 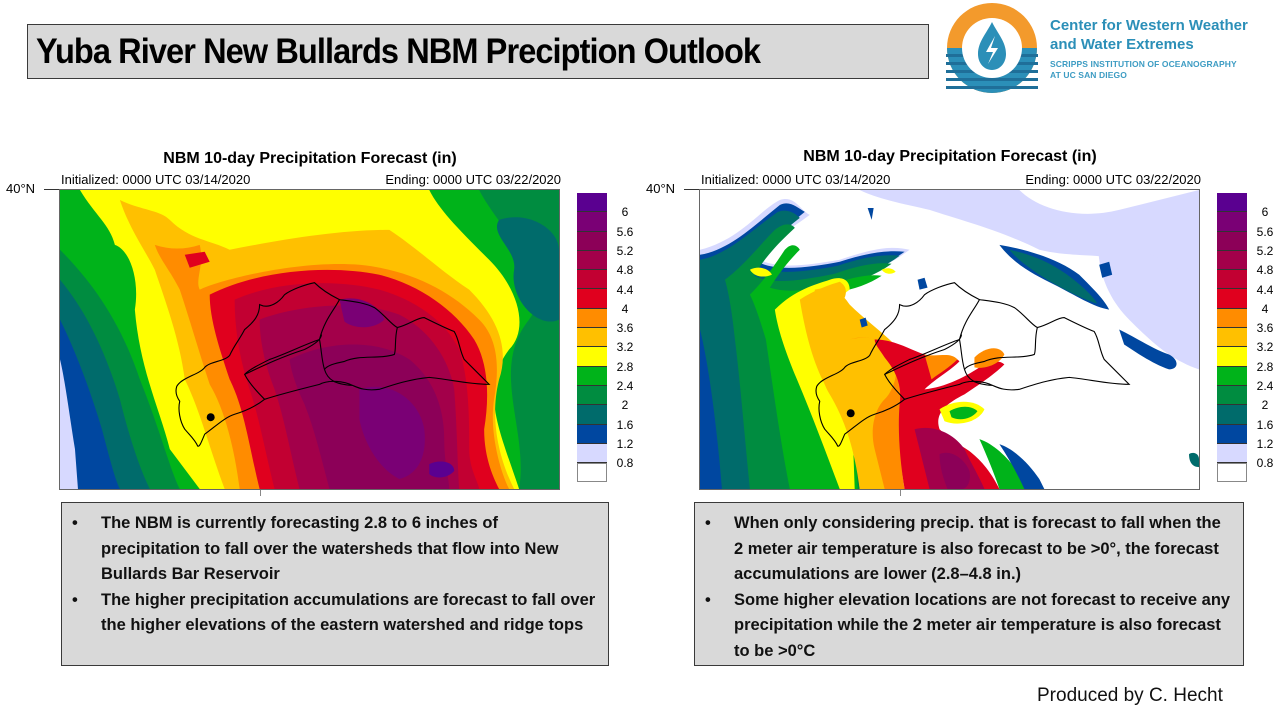 I want to click on contour-2.8-spot-north-2, so click(x=888, y=271).